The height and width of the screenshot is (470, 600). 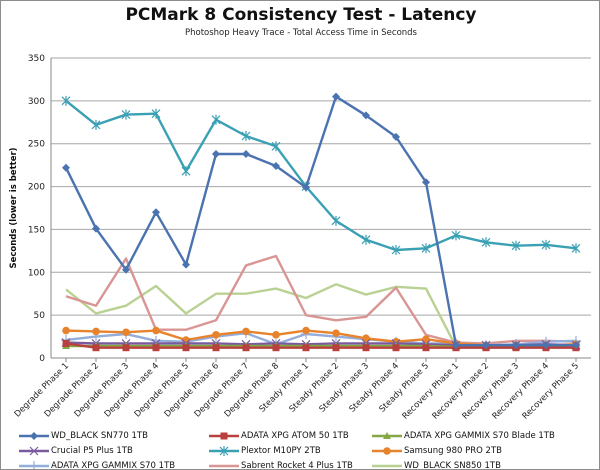 I want to click on legend-label: Sabrent Rocket 4 Plus 1TB, so click(x=297, y=465).